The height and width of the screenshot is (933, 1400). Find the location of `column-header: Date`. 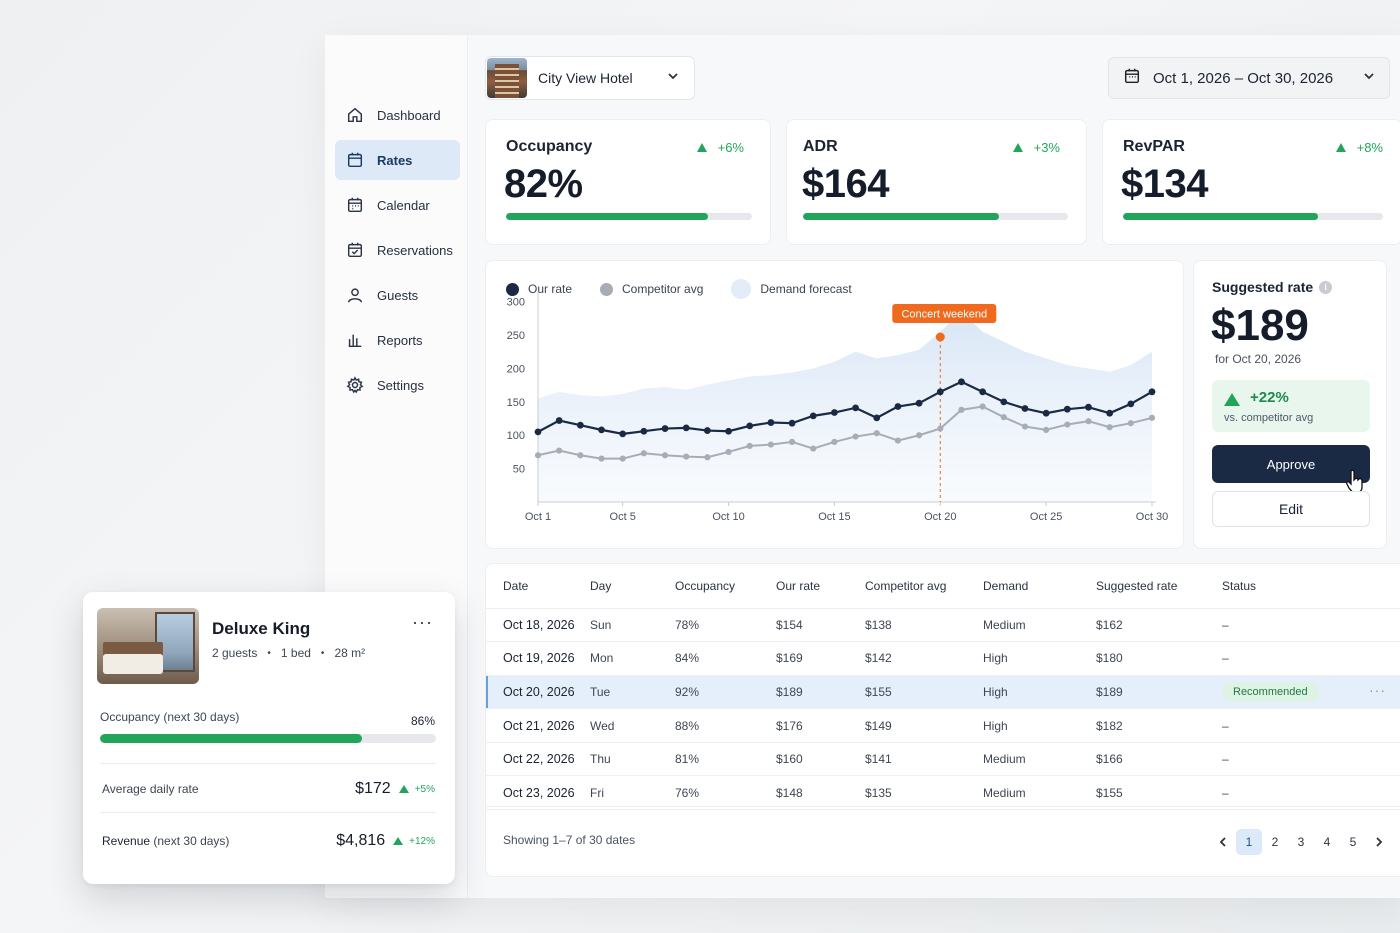

column-header: Date is located at coordinates (538, 586).